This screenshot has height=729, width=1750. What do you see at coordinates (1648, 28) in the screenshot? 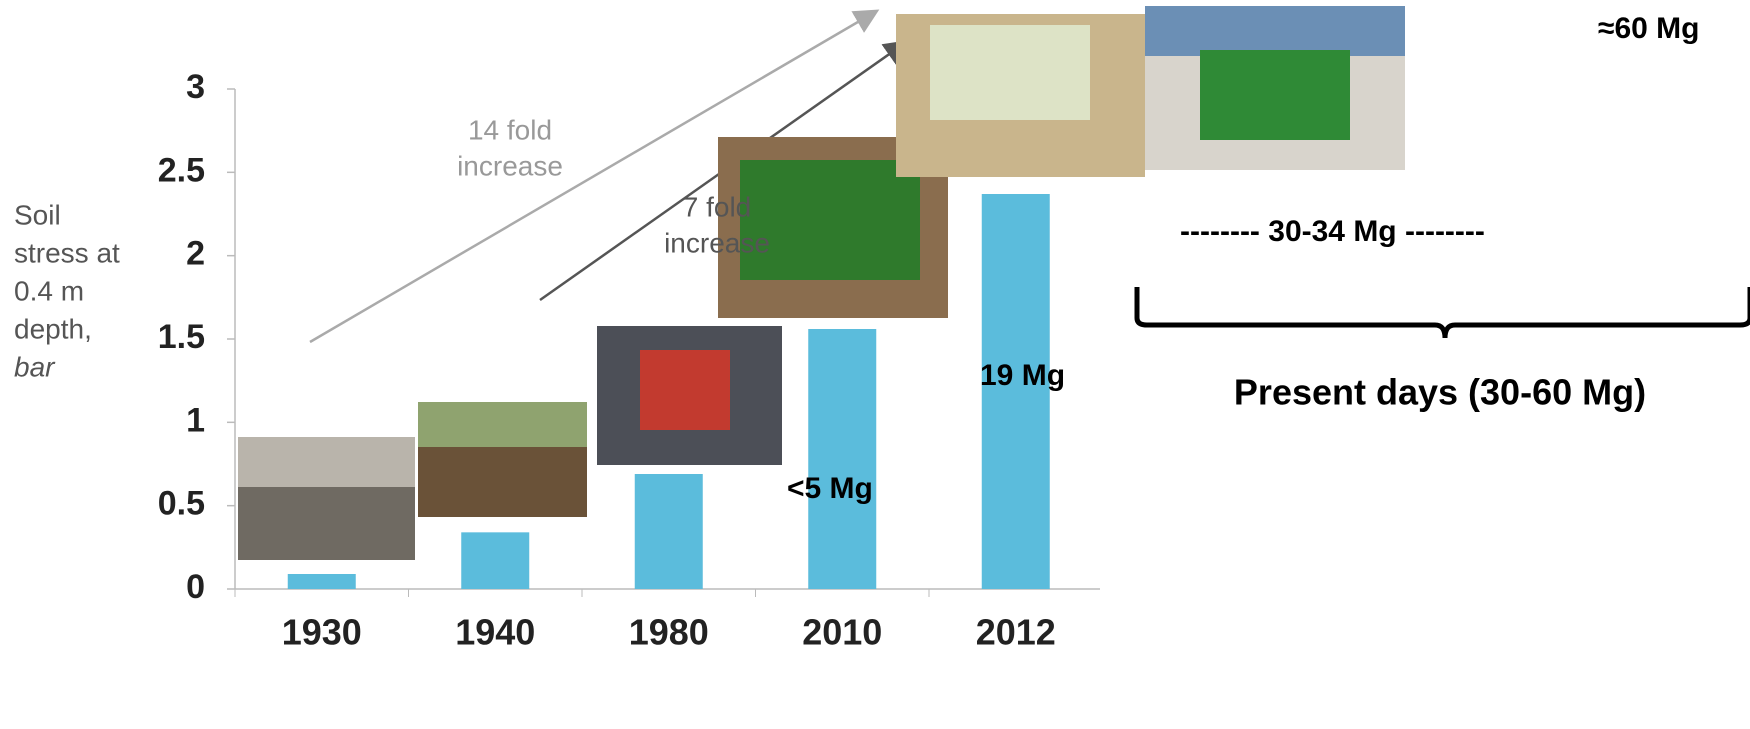
I see `annotation: ≈60 Mg` at bounding box center [1648, 28].